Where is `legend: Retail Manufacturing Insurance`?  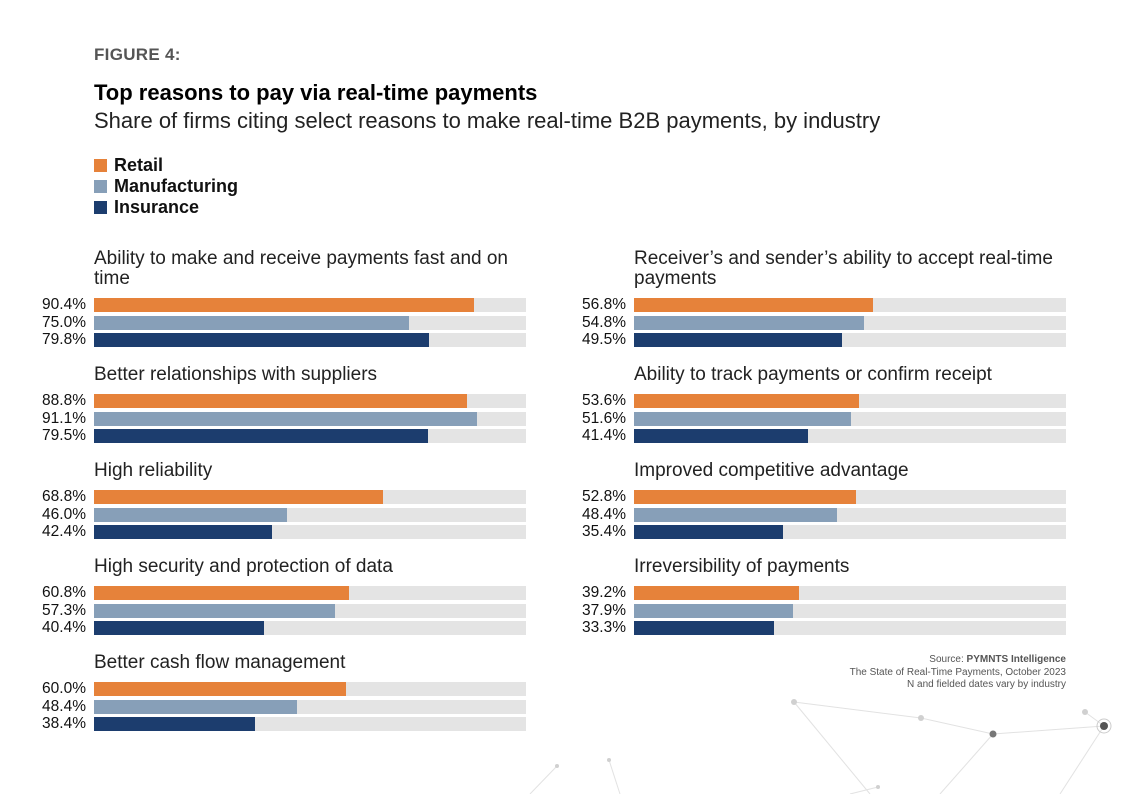
legend: Retail Manufacturing Insurance is located at coordinates (166, 186).